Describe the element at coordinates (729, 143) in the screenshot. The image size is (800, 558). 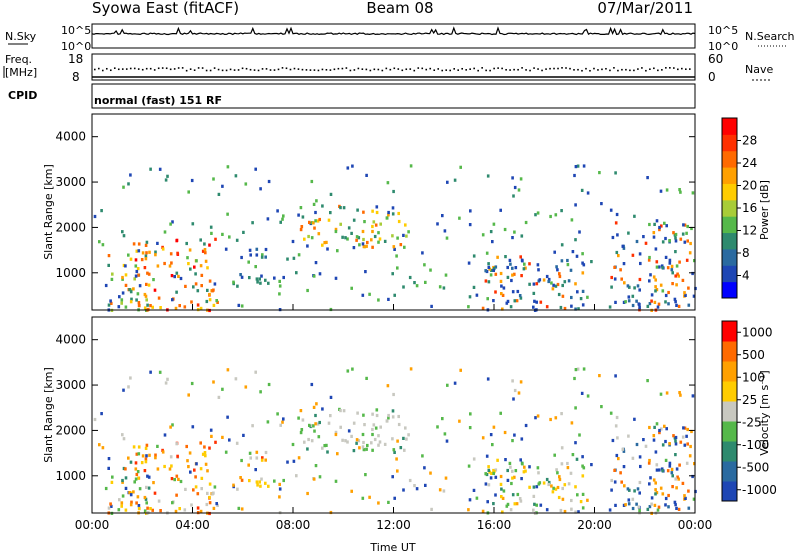
I see `colorbar-swatch` at that location.